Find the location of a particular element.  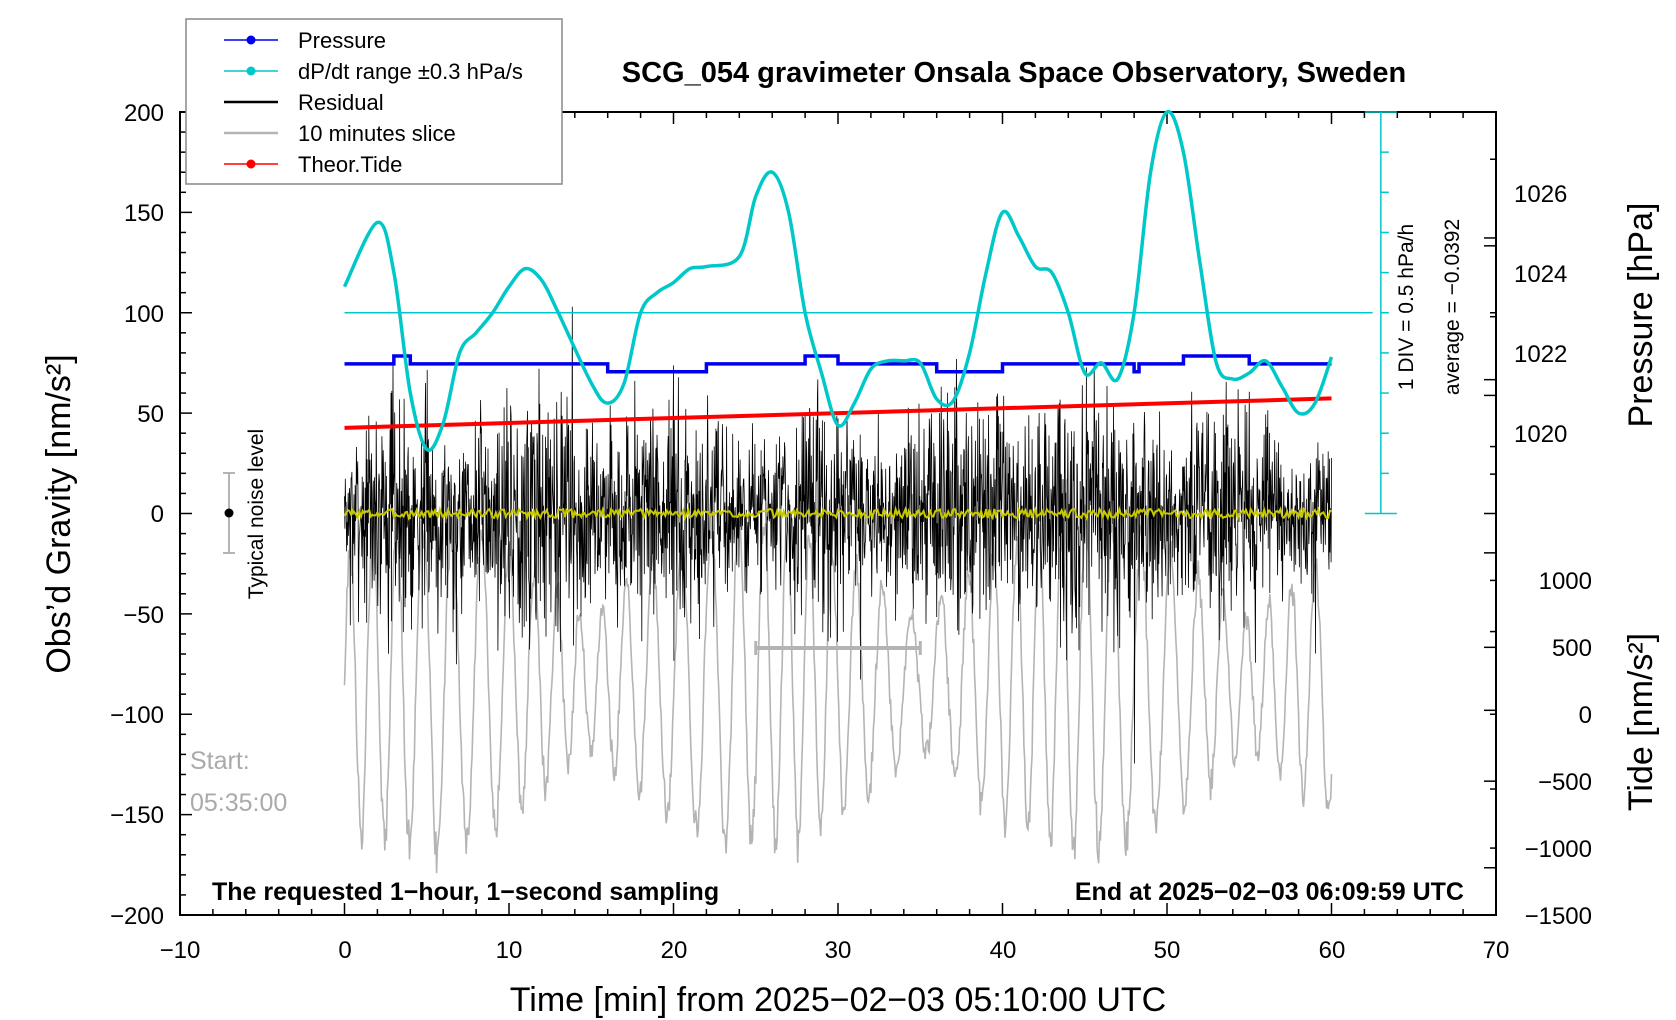

legend-item-dpdt: dP/dt range ±0.3 hPa/s is located at coordinates (373, 71).